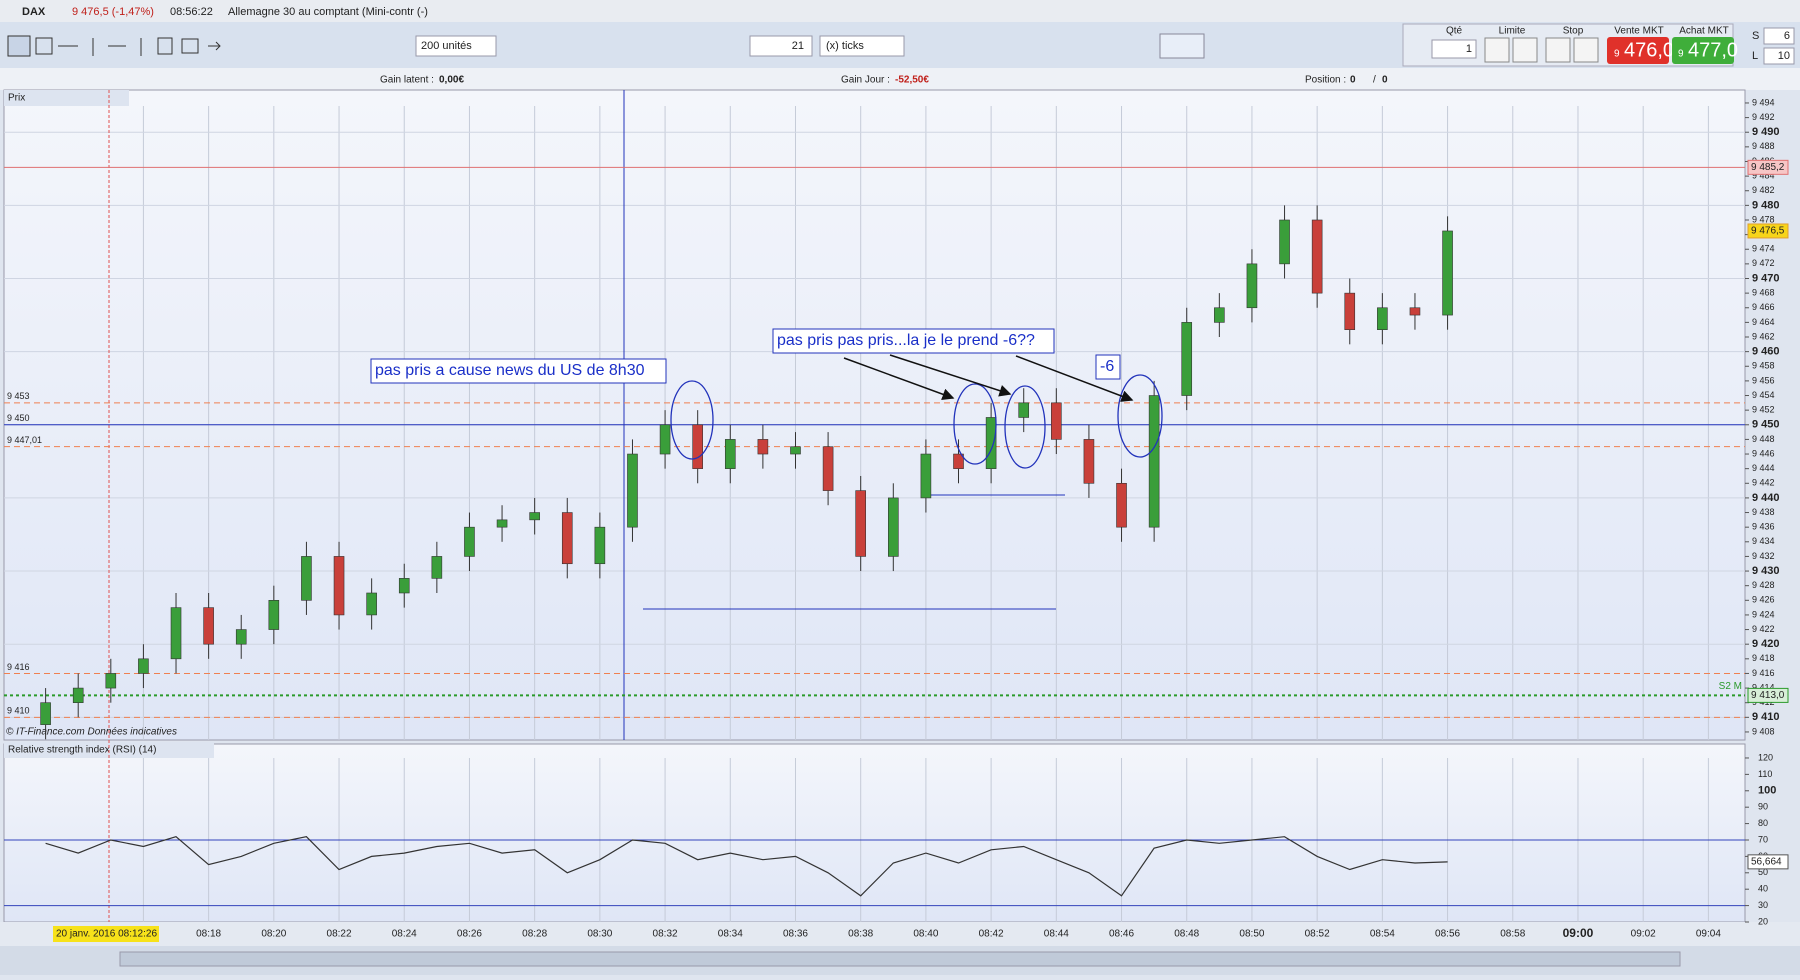  Describe the element at coordinates (1763, 190) in the screenshot. I see `y-tick-label: 9 482` at that location.